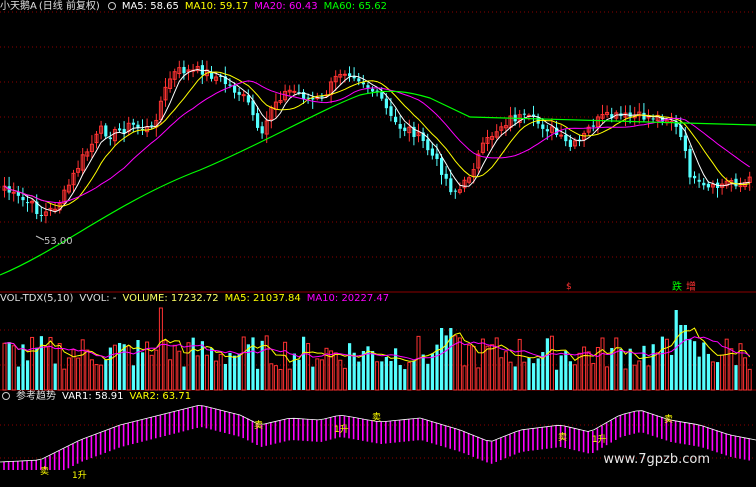  What do you see at coordinates (69, 6) in the screenshot?
I see `period-mode: (日线 前复权)` at bounding box center [69, 6].